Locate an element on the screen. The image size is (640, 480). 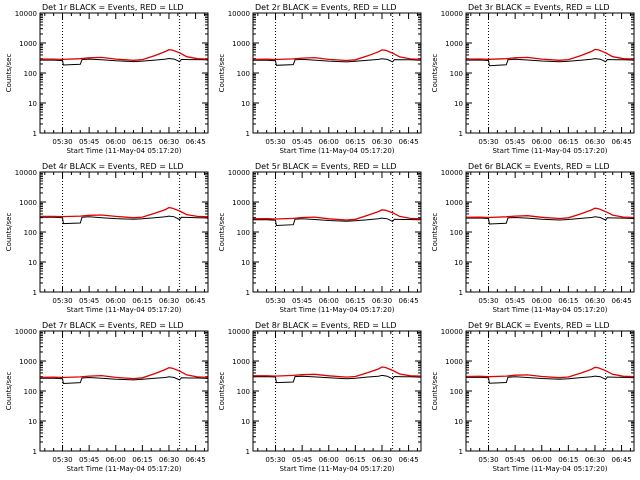
chart-title: Det 5r BLACK = Events, RED = LLD is located at coordinates (326, 166).